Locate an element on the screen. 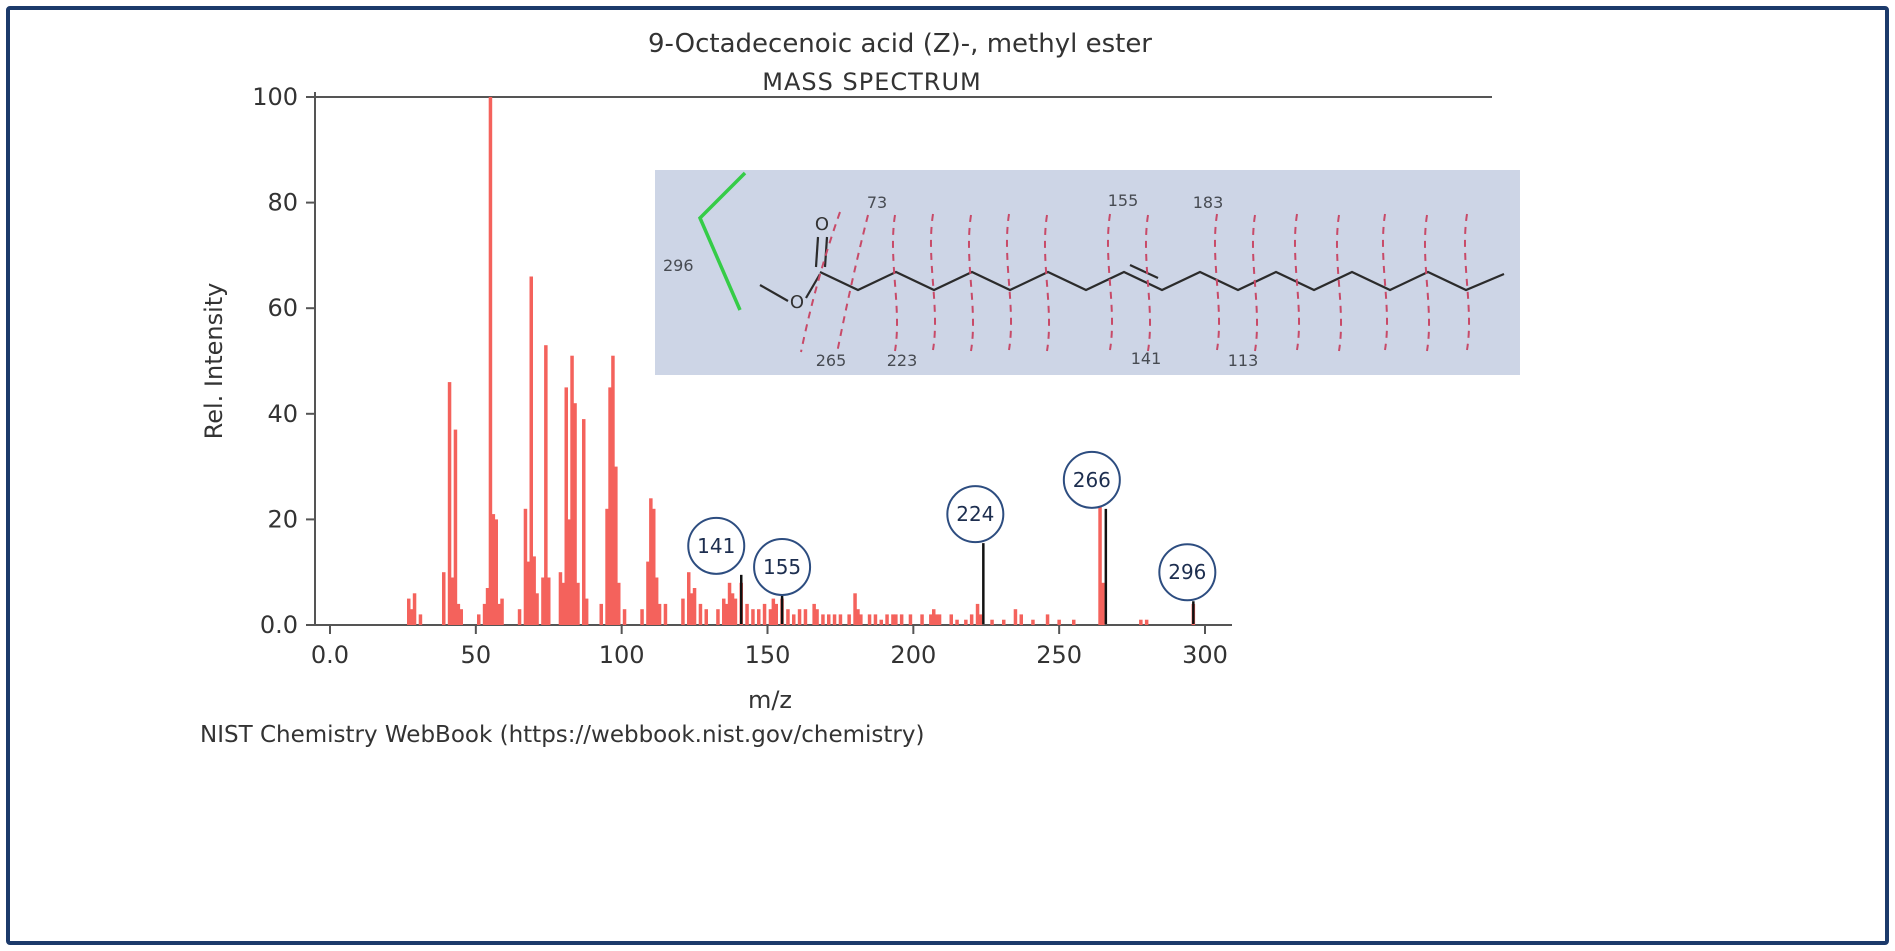 Image resolution: width=1895 pixels, height=951 pixels. fragment-label-223: 223 is located at coordinates (902, 360).